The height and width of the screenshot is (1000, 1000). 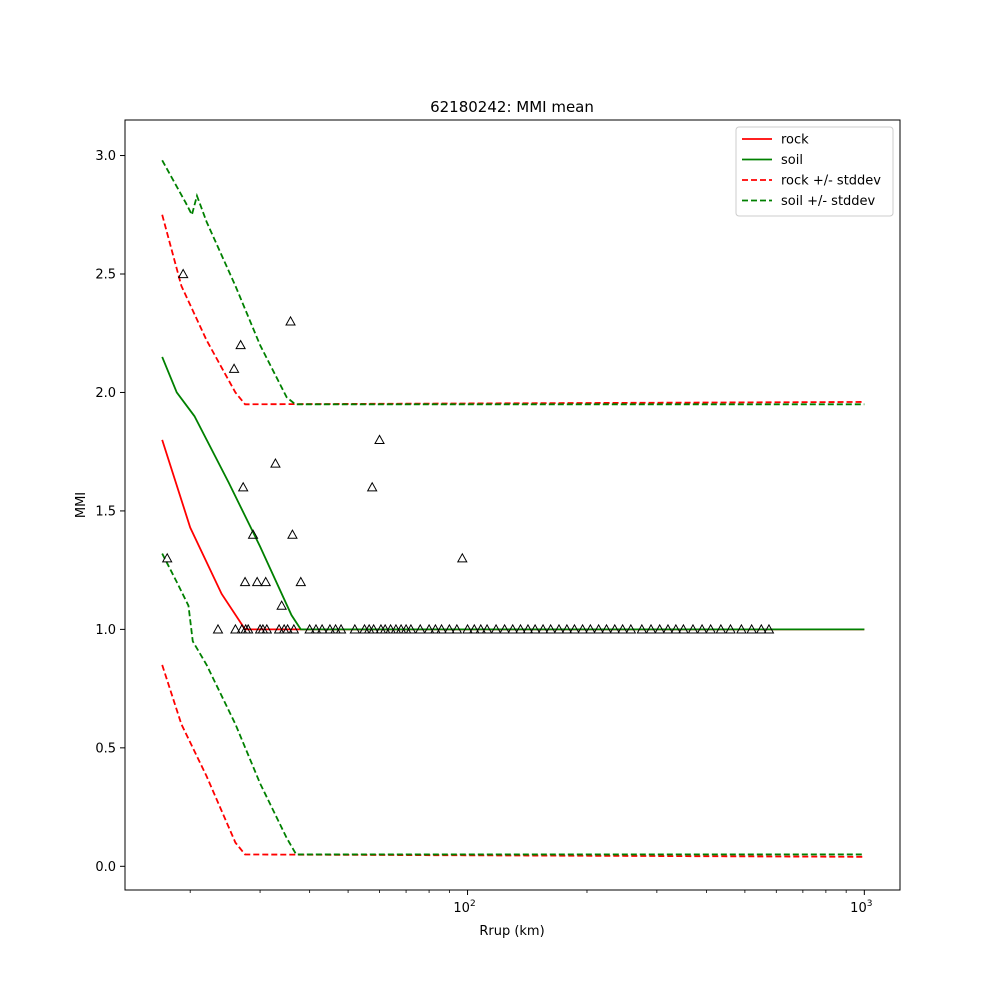 What do you see at coordinates (861, 907) in the screenshot?
I see `x-tick-label: 10³` at bounding box center [861, 907].